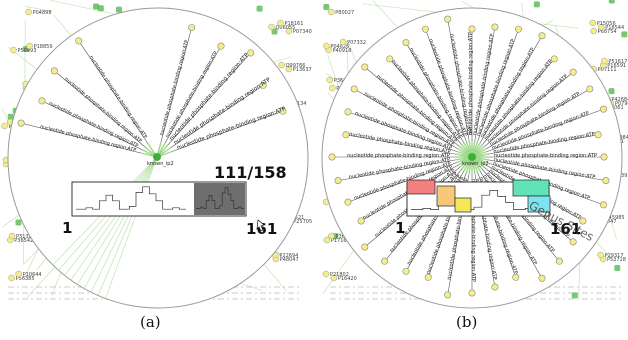 The width and height of the screenshot is (628, 340). I want to click on bg-label: P80027, so click(341, 12).